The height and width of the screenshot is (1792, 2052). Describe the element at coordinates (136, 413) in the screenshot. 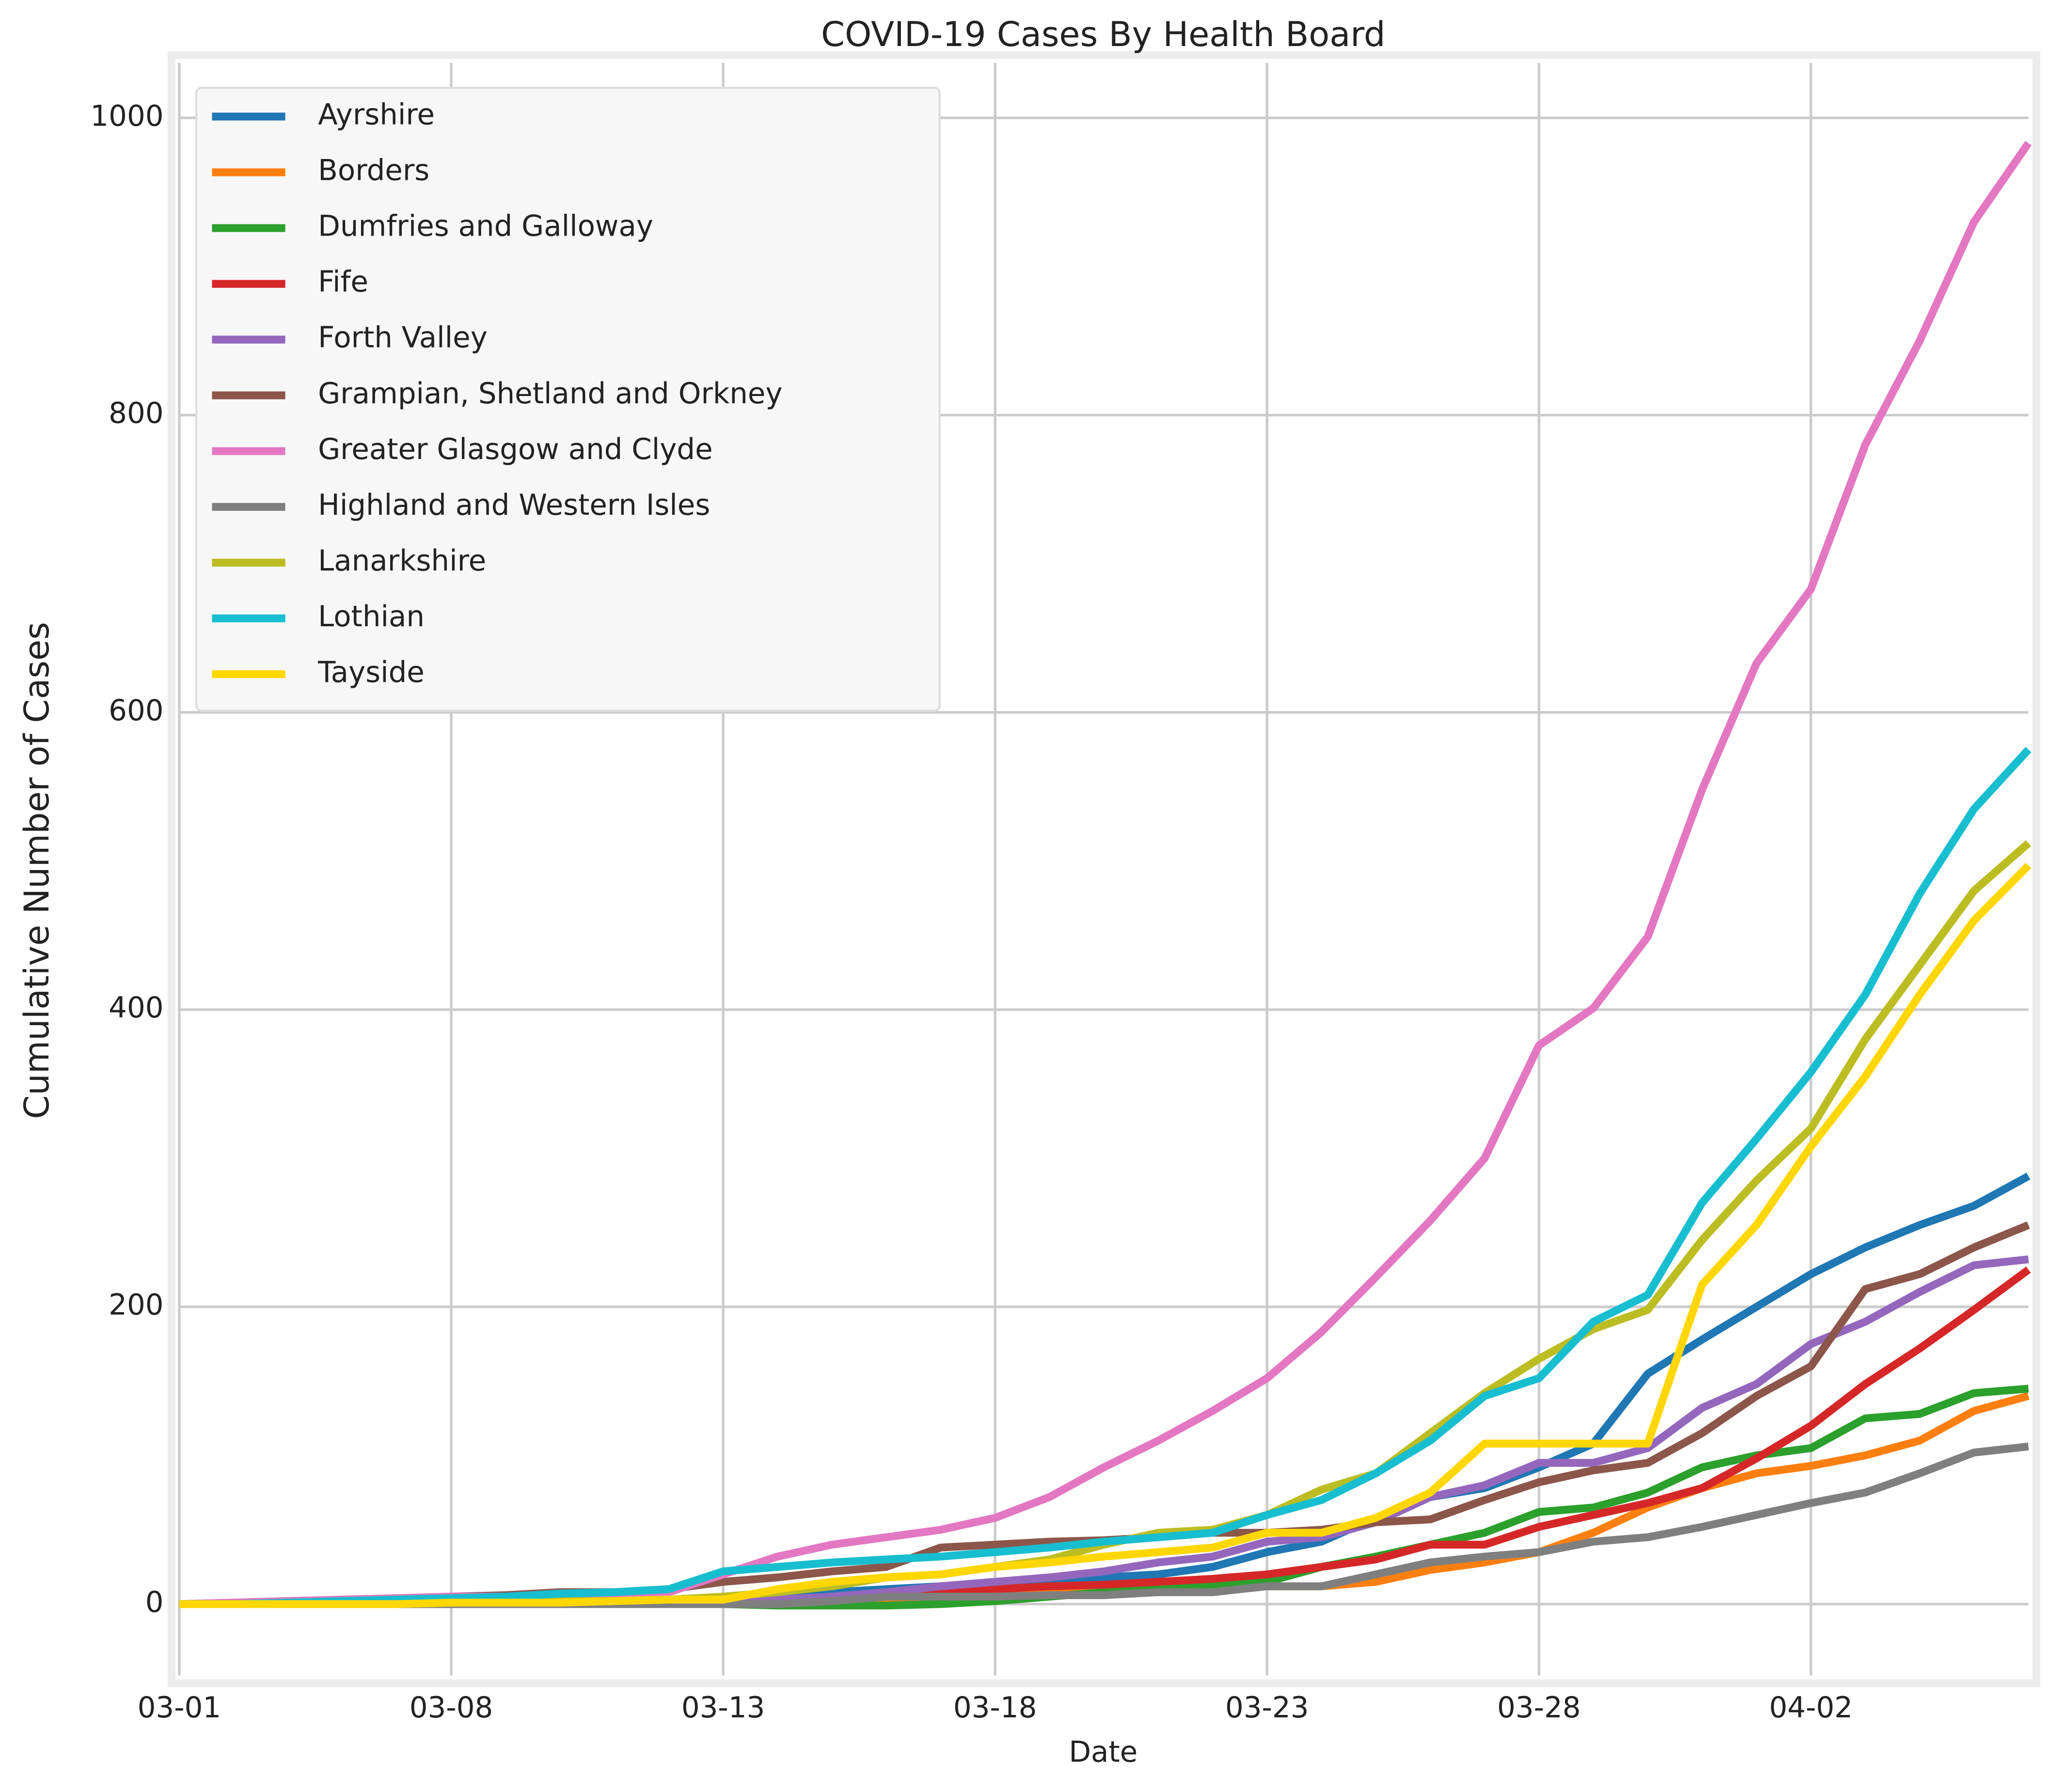

I see `y-tick-label: 800` at that location.